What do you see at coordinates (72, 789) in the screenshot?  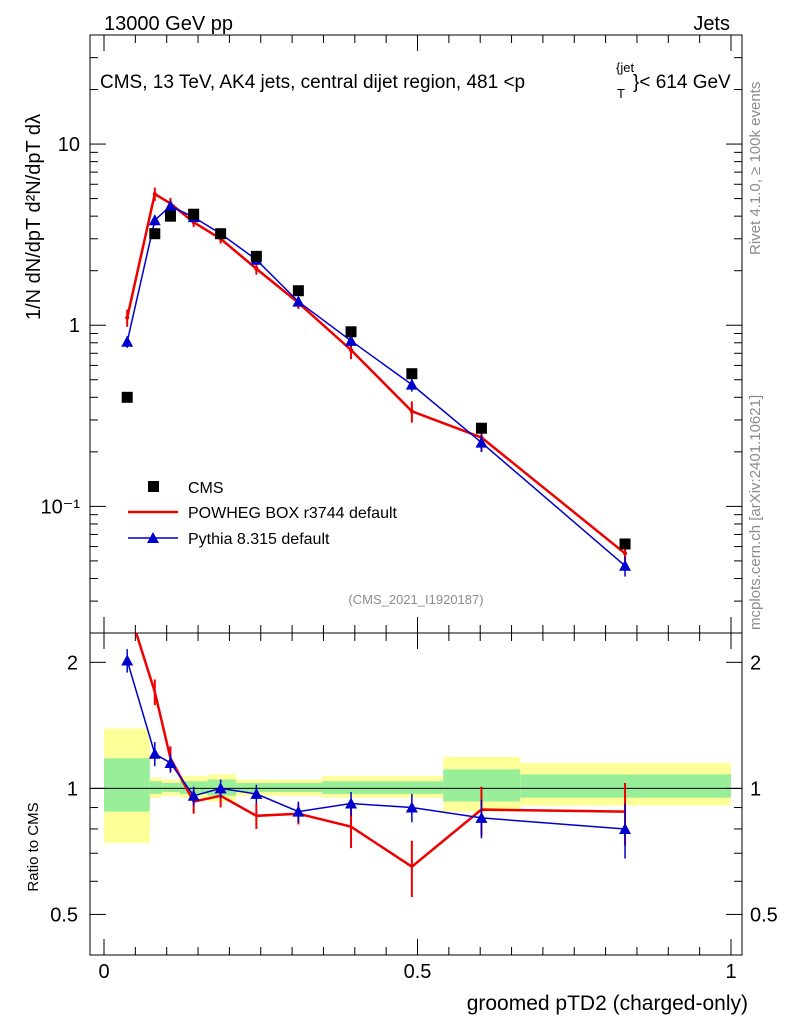 I see `ratio-ytick-label: 1` at bounding box center [72, 789].